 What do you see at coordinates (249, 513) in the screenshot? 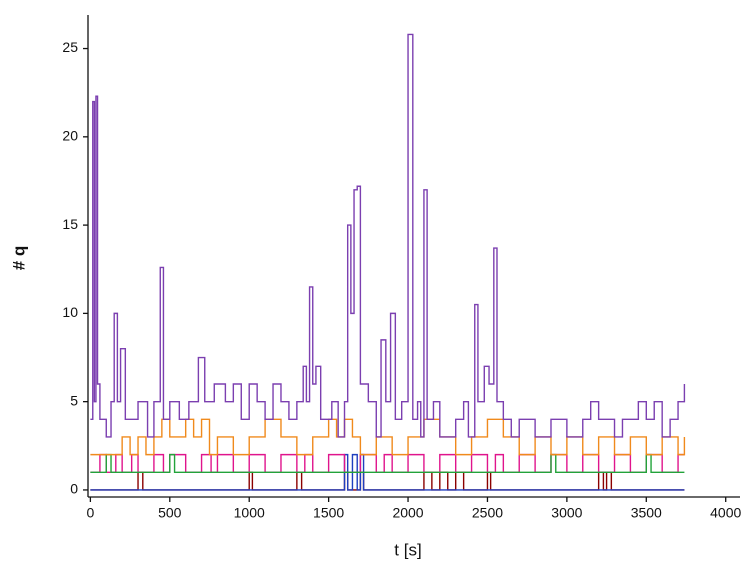
I see `x-tick-label: 1000` at bounding box center [249, 513].